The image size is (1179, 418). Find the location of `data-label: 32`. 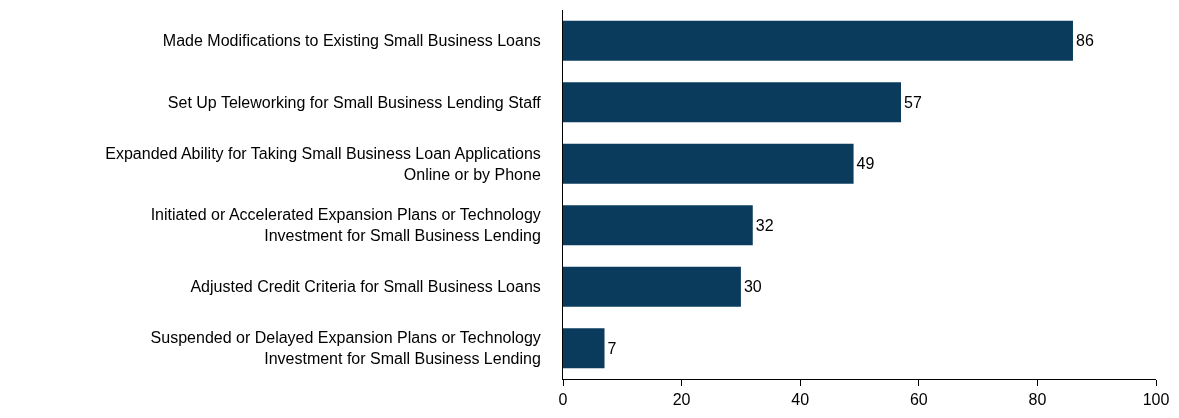

data-label: 32 is located at coordinates (764, 225).